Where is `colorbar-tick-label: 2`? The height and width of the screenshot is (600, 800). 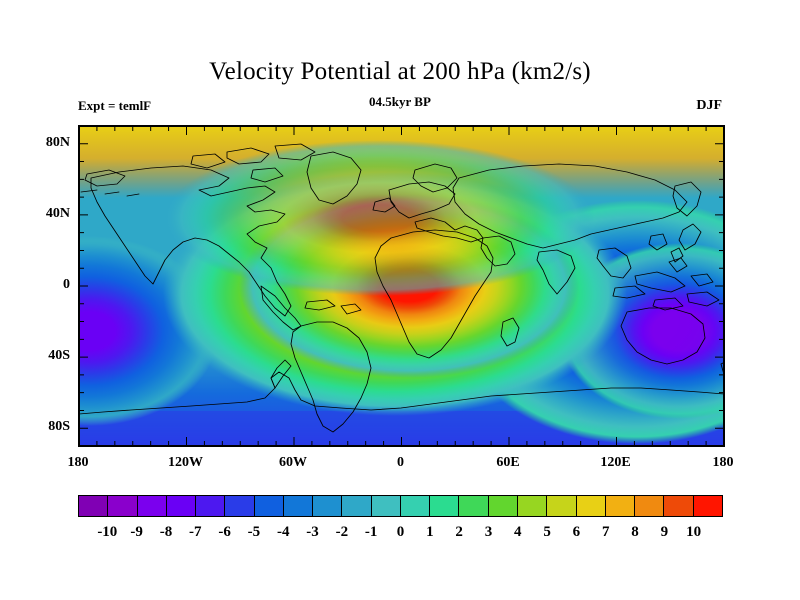 colorbar-tick-label: 2 is located at coordinates (459, 532).